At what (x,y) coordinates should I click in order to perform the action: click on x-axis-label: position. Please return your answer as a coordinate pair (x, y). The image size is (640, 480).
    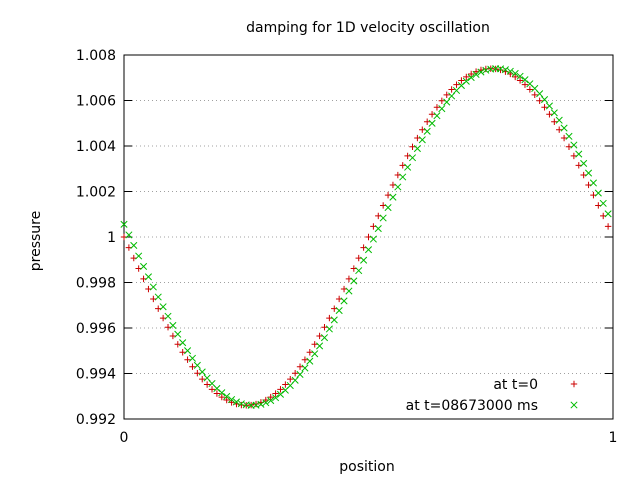
    Looking at the image, I should click on (366, 467).